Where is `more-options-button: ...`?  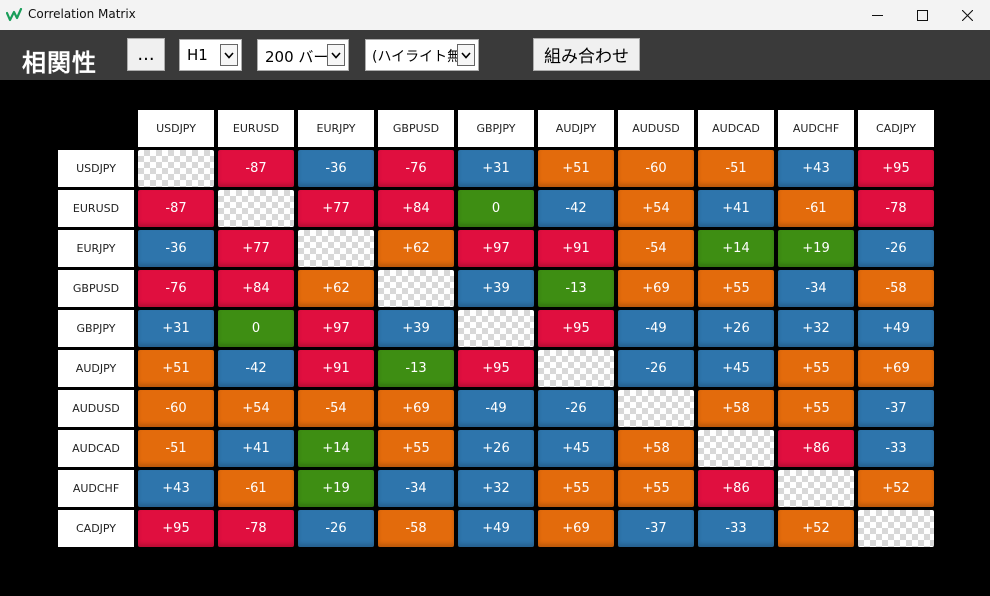
more-options-button: ... is located at coordinates (146, 54).